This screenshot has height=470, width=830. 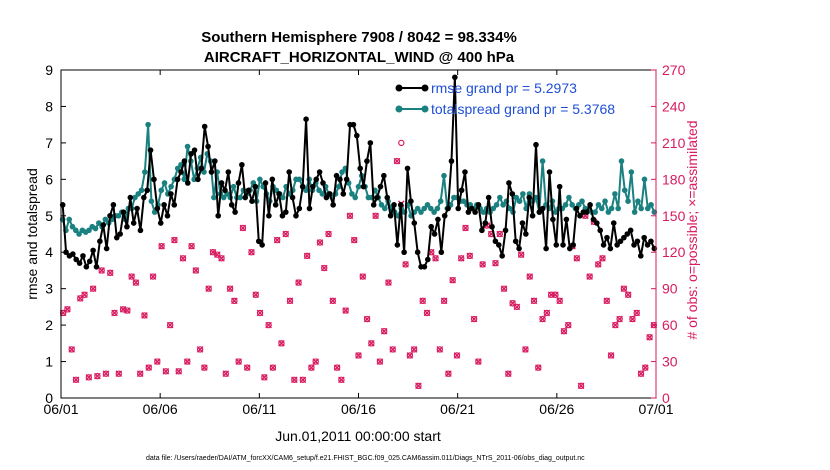 What do you see at coordinates (399, 109) in the screenshot?
I see `legend-marker-spread` at bounding box center [399, 109].